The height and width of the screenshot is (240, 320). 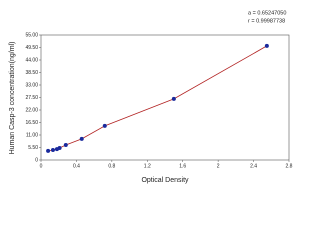 I want to click on x-tick-label: 0.4, so click(x=76, y=166).